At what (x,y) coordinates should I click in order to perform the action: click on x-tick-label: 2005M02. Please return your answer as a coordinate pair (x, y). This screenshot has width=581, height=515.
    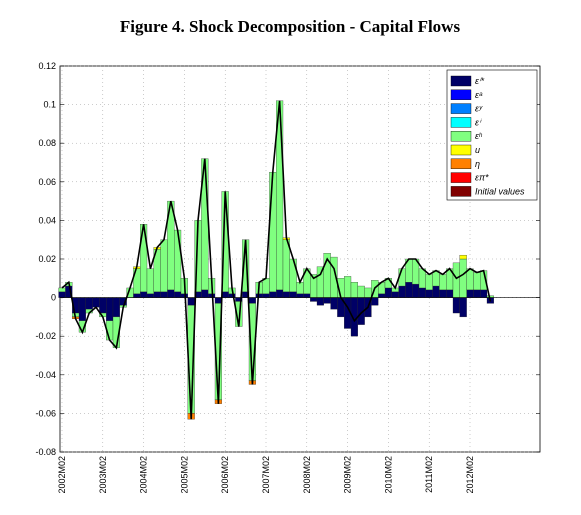
    Looking at the image, I should click on (184, 475).